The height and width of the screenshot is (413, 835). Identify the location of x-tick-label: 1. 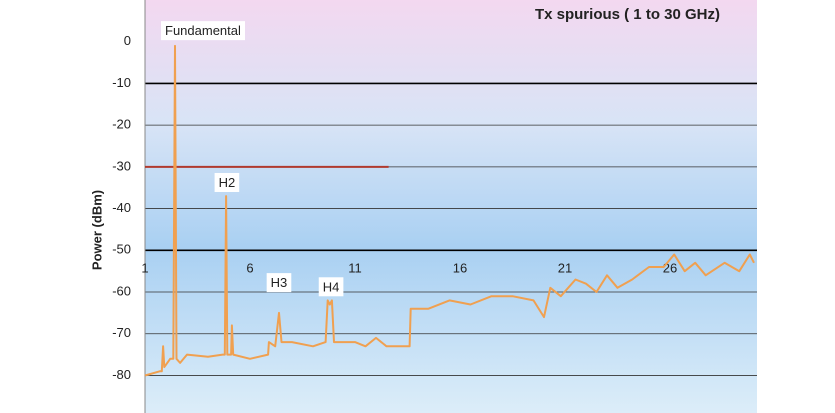
(144, 268).